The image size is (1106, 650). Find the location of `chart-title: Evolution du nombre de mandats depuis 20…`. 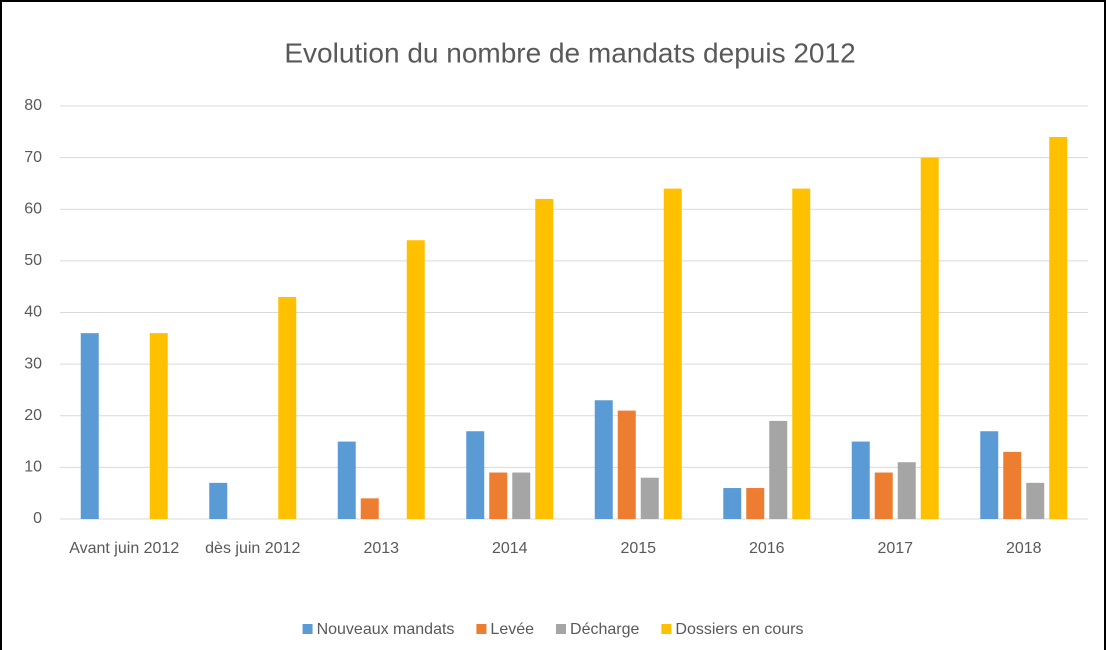

chart-title: Evolution du nombre de mandats depuis 20… is located at coordinates (569, 52).